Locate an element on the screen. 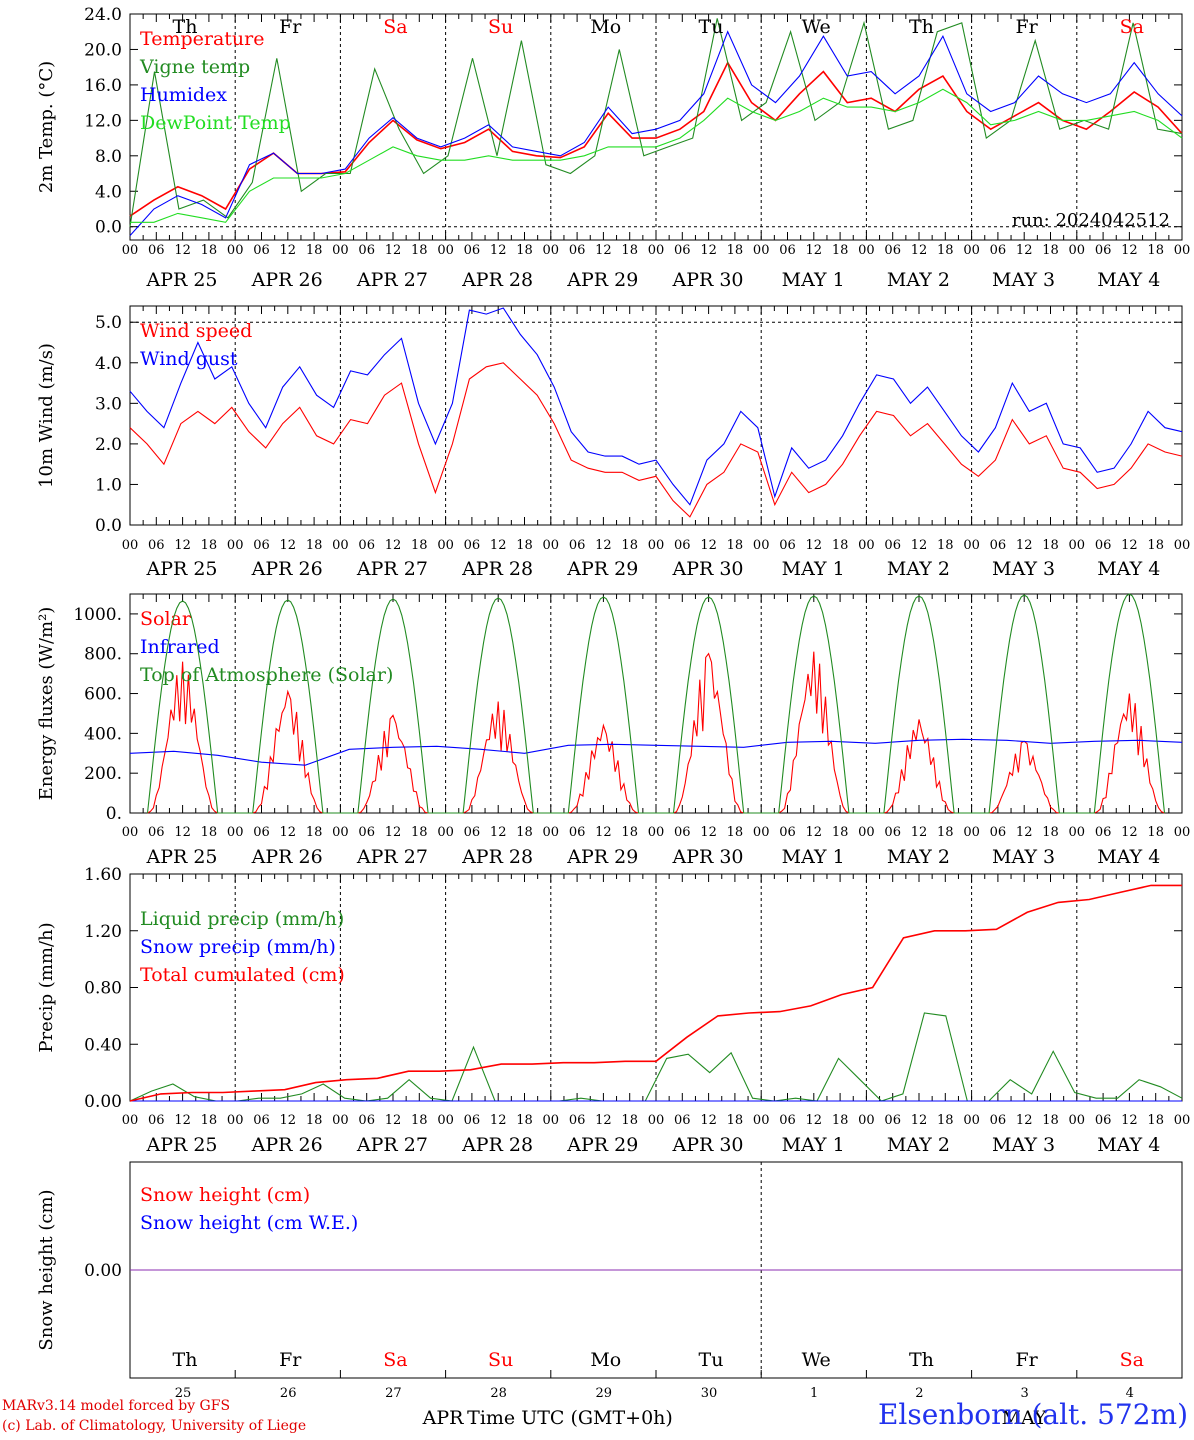 This screenshot has height=1440, width=1194. y-axis-label: 10m Wind (m/s) is located at coordinates (46, 415).